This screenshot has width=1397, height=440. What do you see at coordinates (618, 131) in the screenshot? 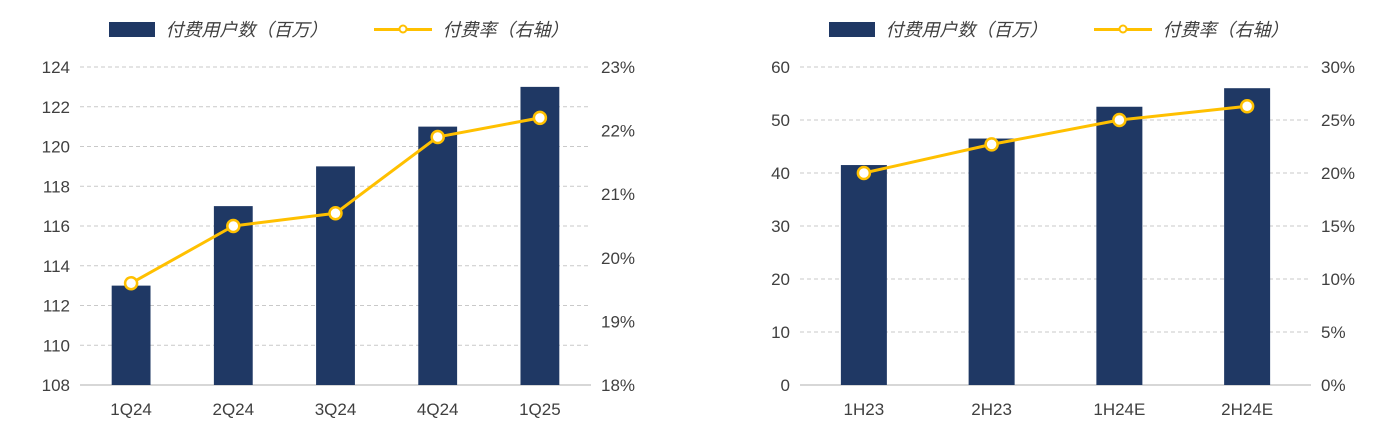
I see `right-axis-tick-label: 22%` at bounding box center [618, 131].